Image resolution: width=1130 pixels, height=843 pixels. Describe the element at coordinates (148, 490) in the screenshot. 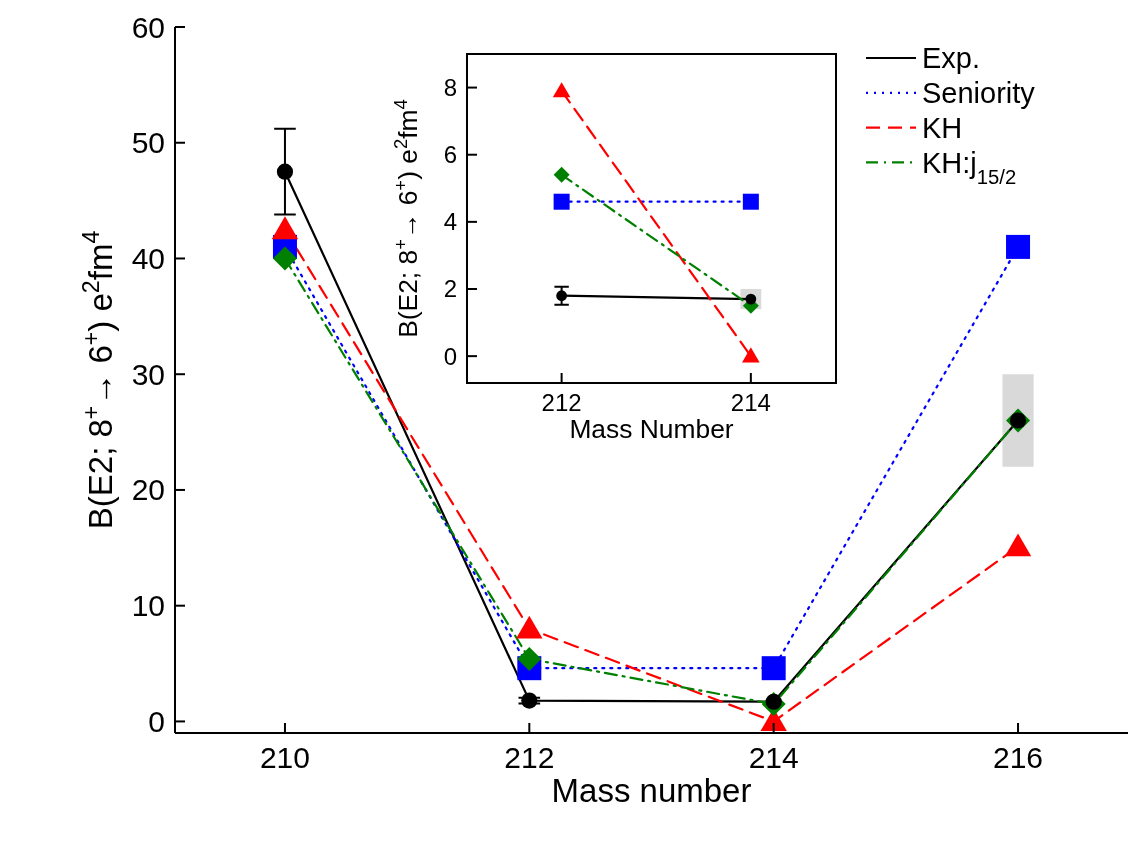

I see `y-tick-label: 20` at that location.